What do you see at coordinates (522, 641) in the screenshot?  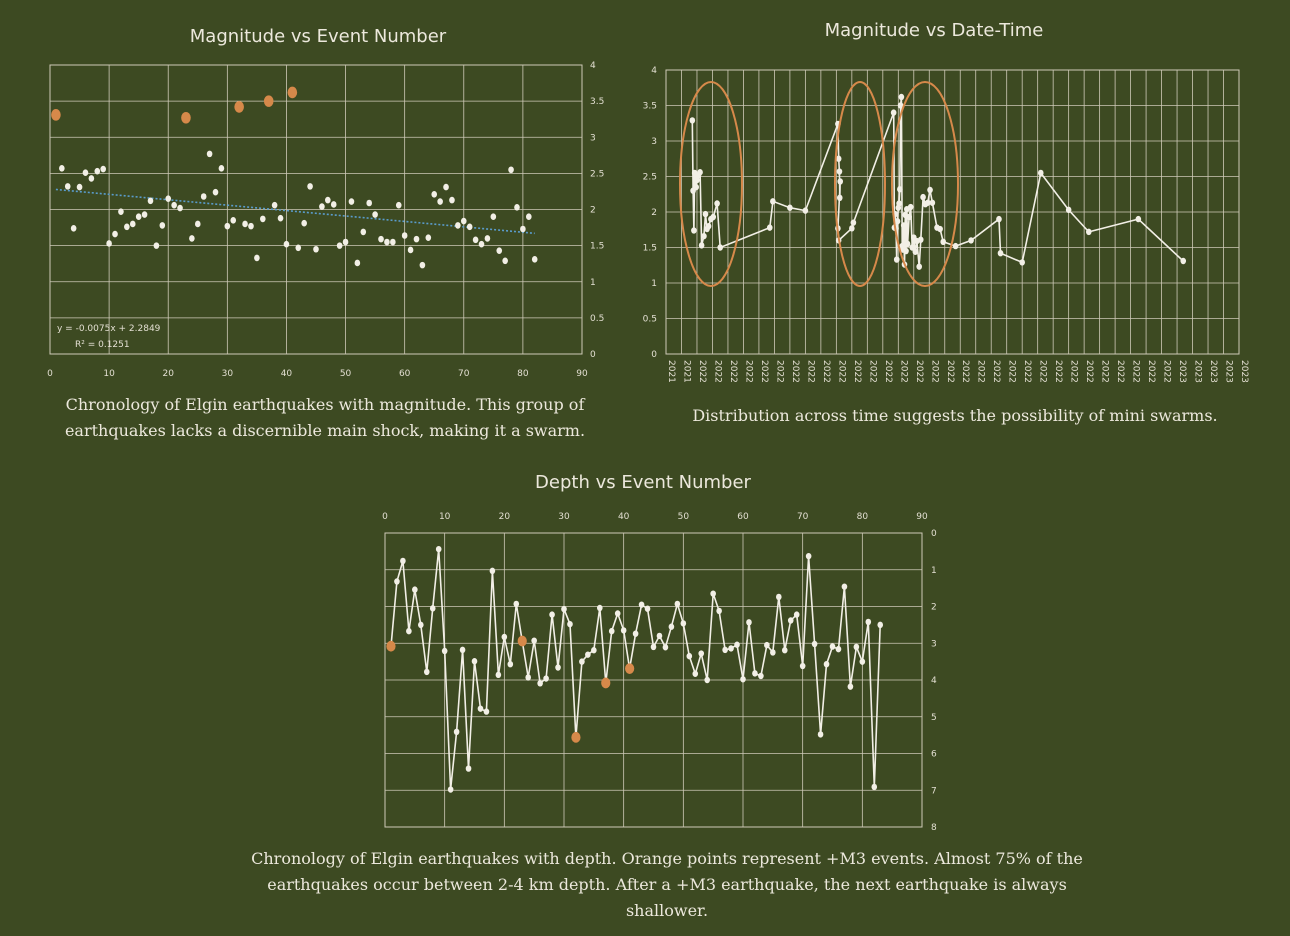 I see `chart3-point-m3` at bounding box center [522, 641].